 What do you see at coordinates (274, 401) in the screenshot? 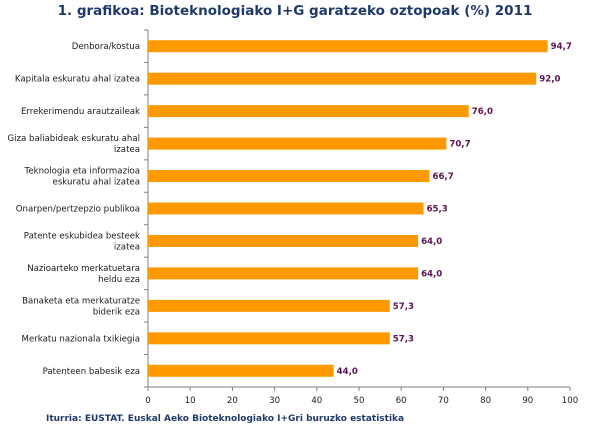
I see `x-tick-label: 30` at bounding box center [274, 401].